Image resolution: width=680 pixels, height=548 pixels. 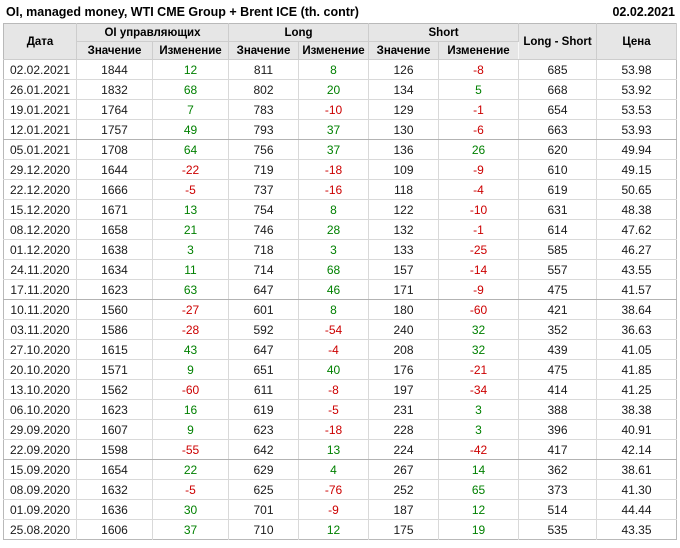 I want to click on cell-short-chg: 32, so click(x=479, y=349).